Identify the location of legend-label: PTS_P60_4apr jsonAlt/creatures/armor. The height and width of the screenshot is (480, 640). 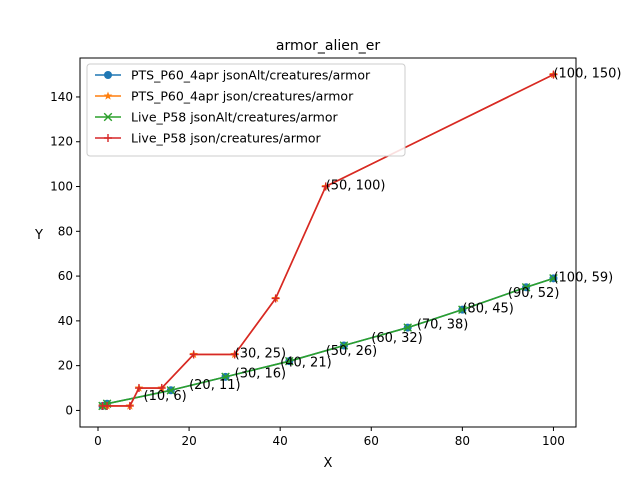
(251, 75).